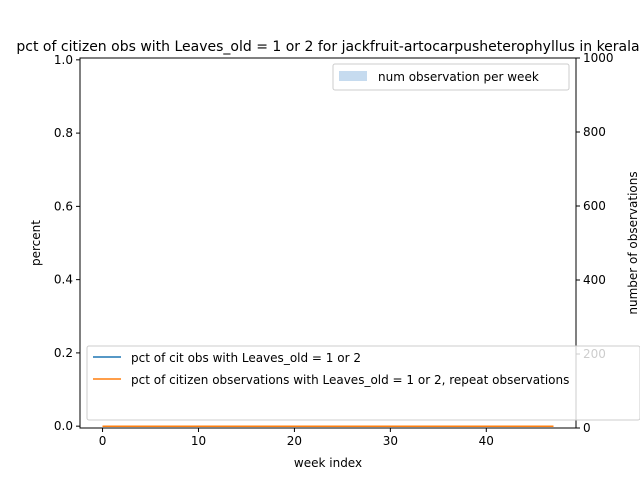 The image size is (640, 480). What do you see at coordinates (353, 76) in the screenshot?
I see `legend-upper-swatch` at bounding box center [353, 76].